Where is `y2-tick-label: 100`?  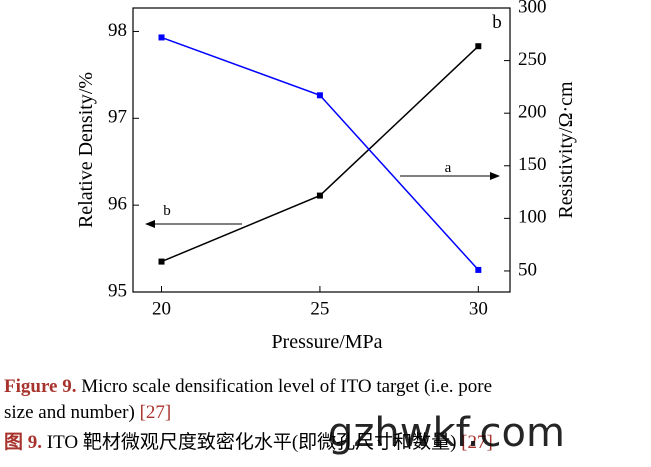 y2-tick-label: 100 is located at coordinates (532, 217).